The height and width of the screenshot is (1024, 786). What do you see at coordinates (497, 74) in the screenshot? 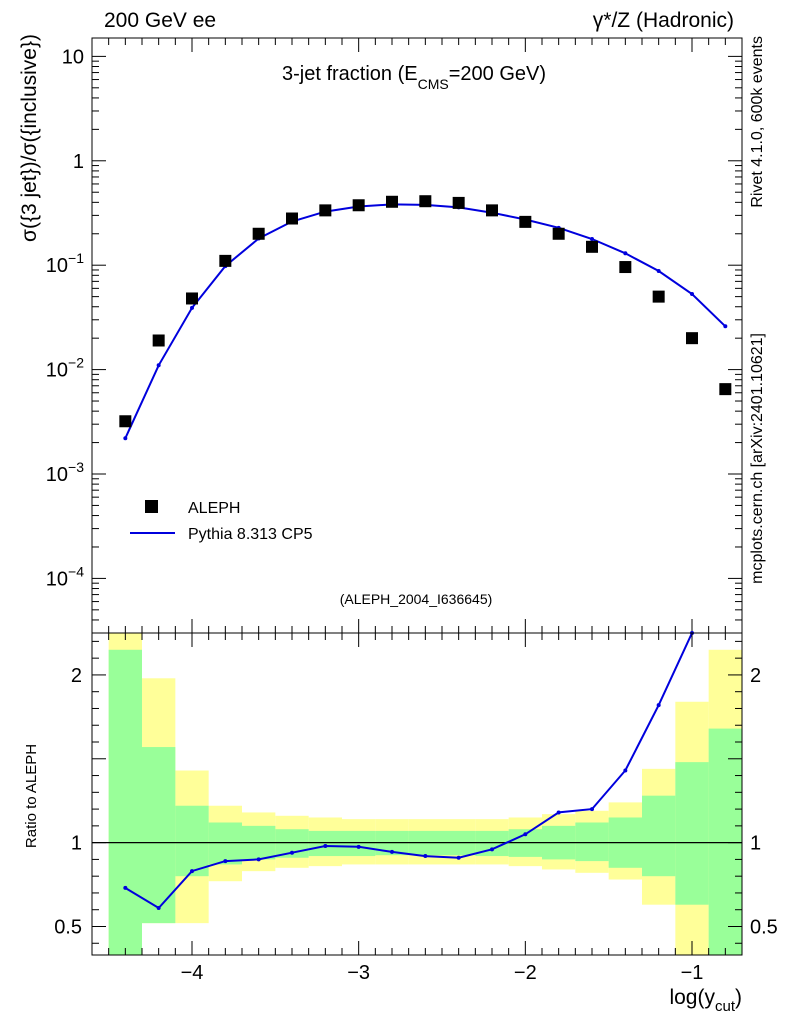
I see `title-suffix: =200 GeV)` at bounding box center [497, 74].